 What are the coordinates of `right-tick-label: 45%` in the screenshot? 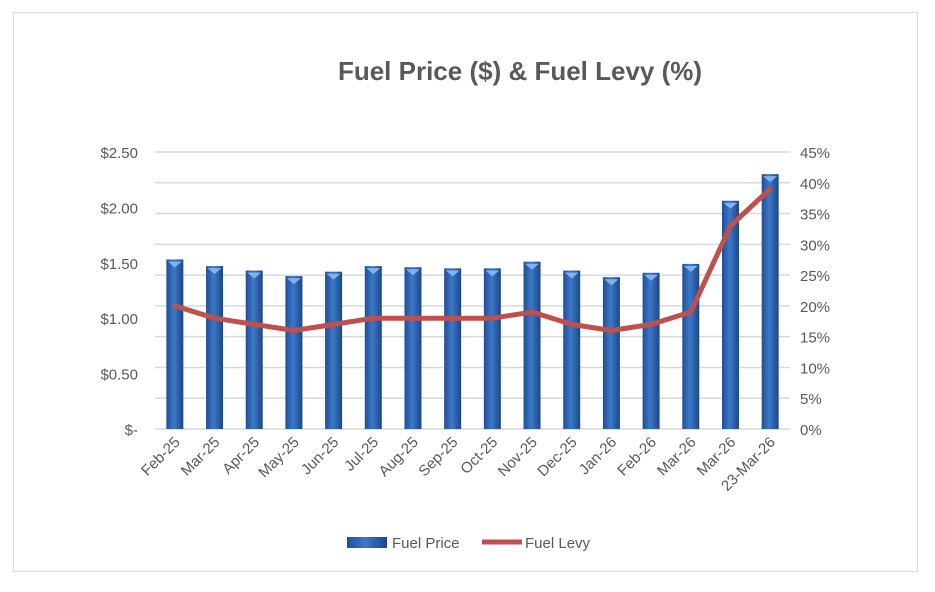 It's located at (815, 153).